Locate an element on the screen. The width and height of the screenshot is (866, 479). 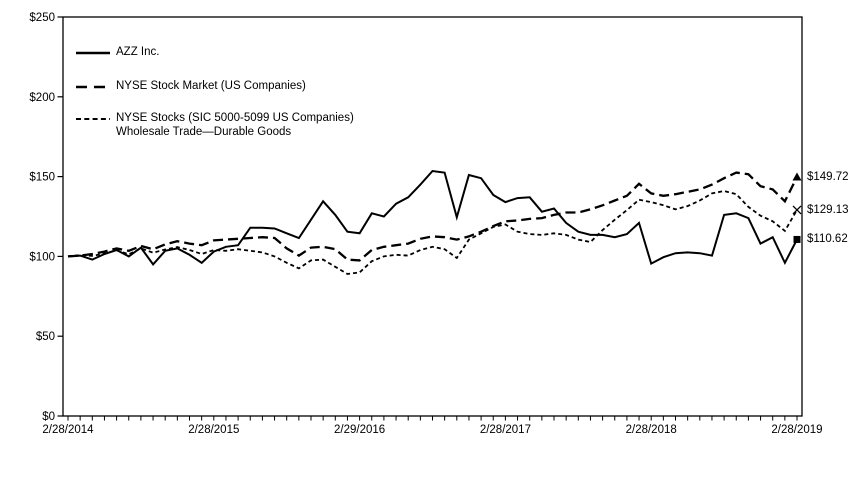
end-marker-triangle is located at coordinates (797, 176).